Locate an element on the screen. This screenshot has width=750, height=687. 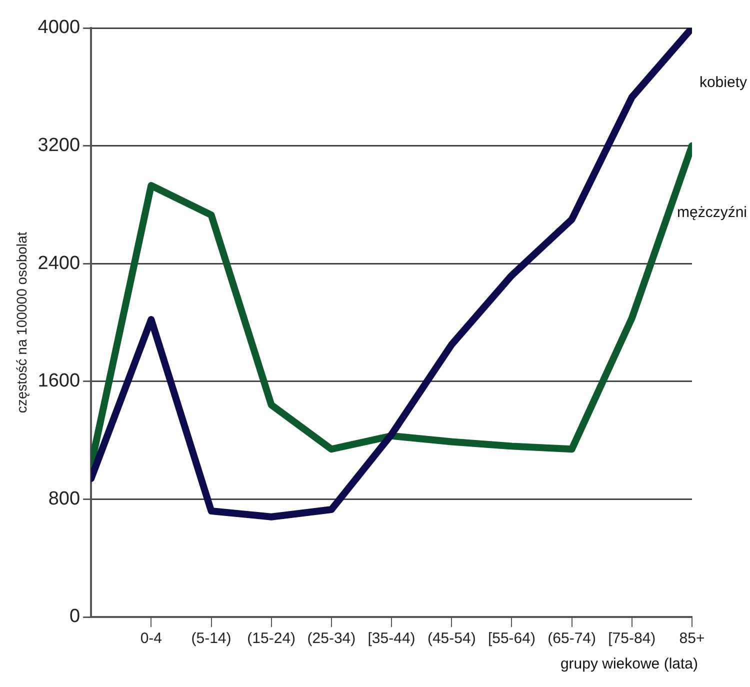
text: kobiety is located at coordinates (723, 83).